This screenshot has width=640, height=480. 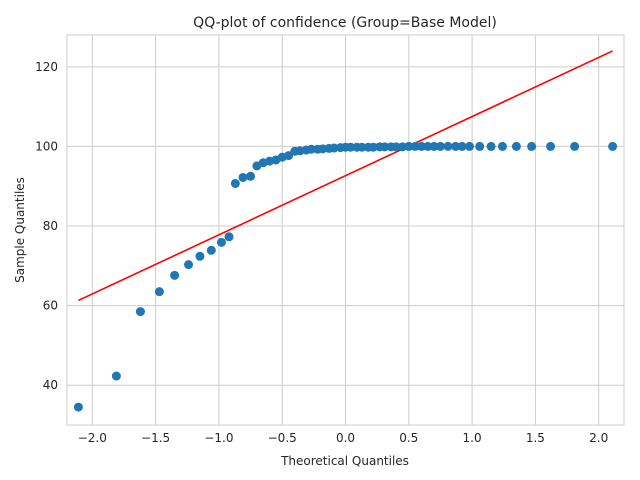 What do you see at coordinates (345, 23) in the screenshot?
I see `chart-title: QQ-plot of confidence (Group=Base Model)` at bounding box center [345, 23].